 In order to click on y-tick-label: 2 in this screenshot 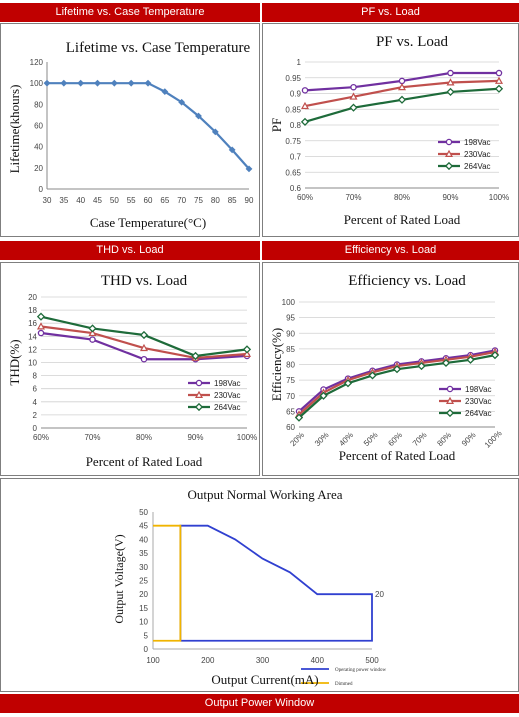, I will do `click(35, 415)`.